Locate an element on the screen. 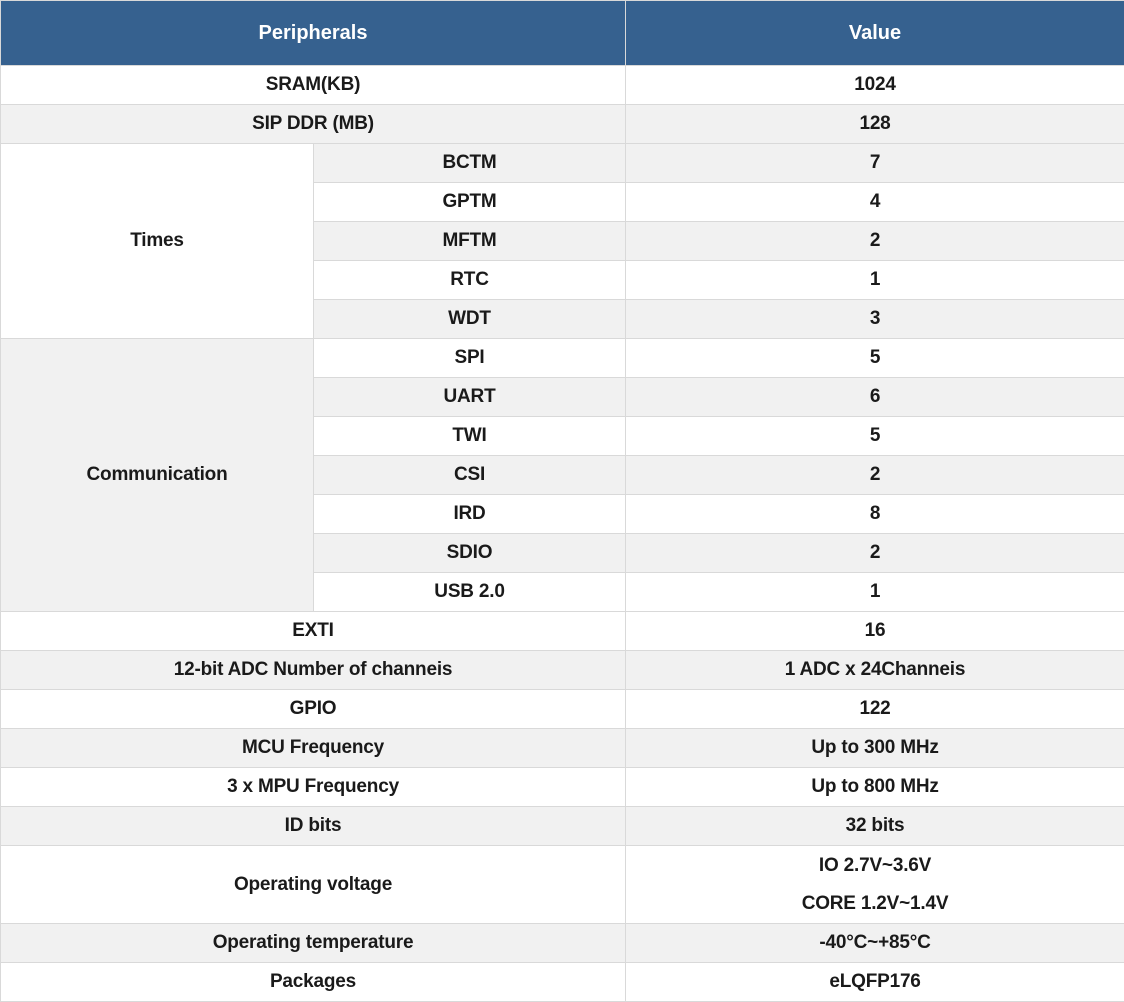 The image size is (1124, 1002). cell-gpio-value: 122 is located at coordinates (875, 709).